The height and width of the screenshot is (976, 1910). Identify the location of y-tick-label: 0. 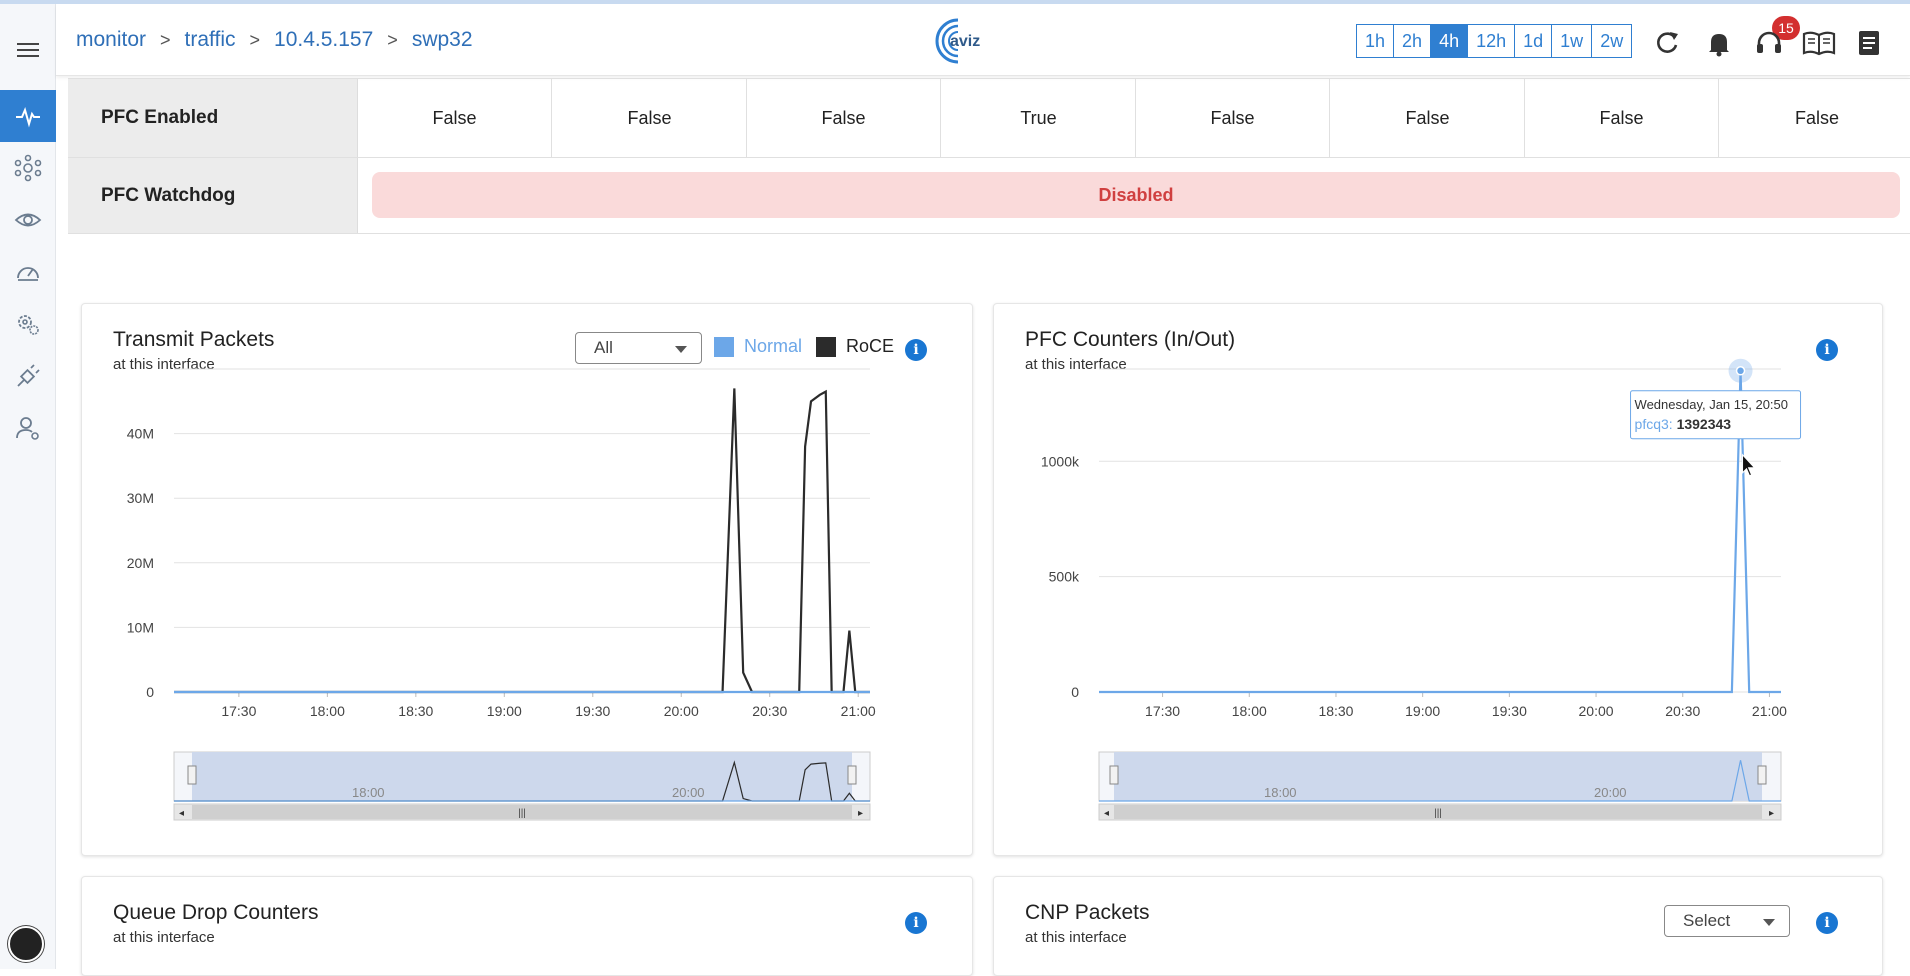
(1075, 692).